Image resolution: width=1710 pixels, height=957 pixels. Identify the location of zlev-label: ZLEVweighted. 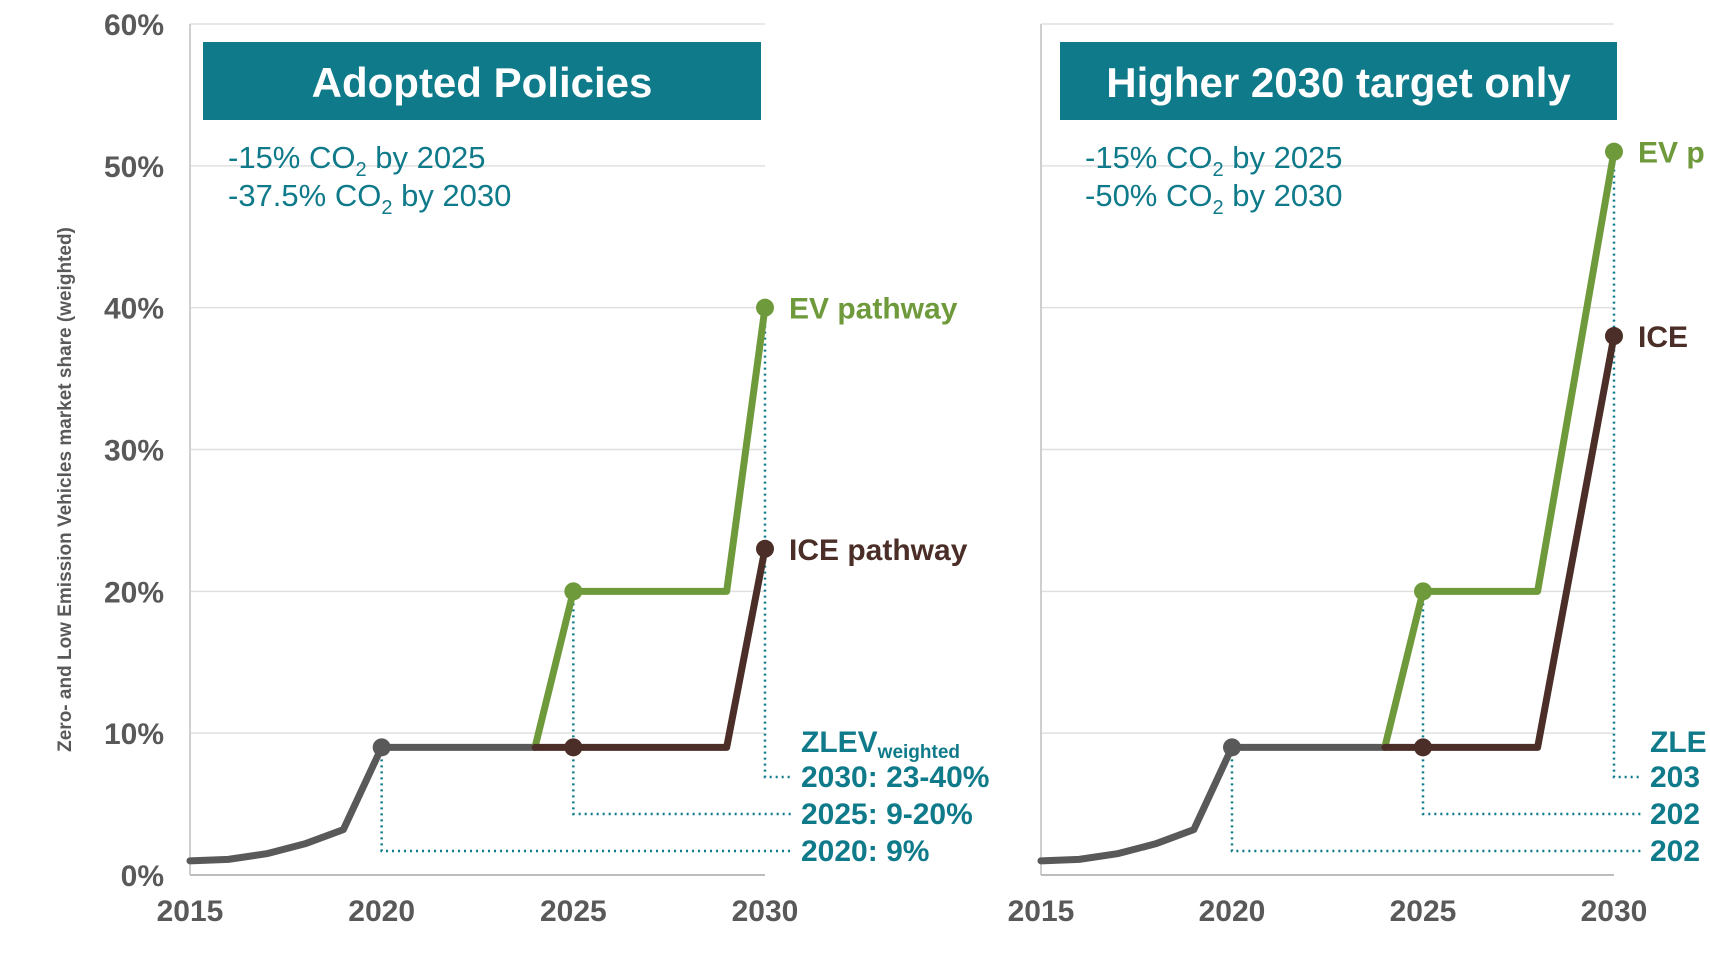
(880, 744).